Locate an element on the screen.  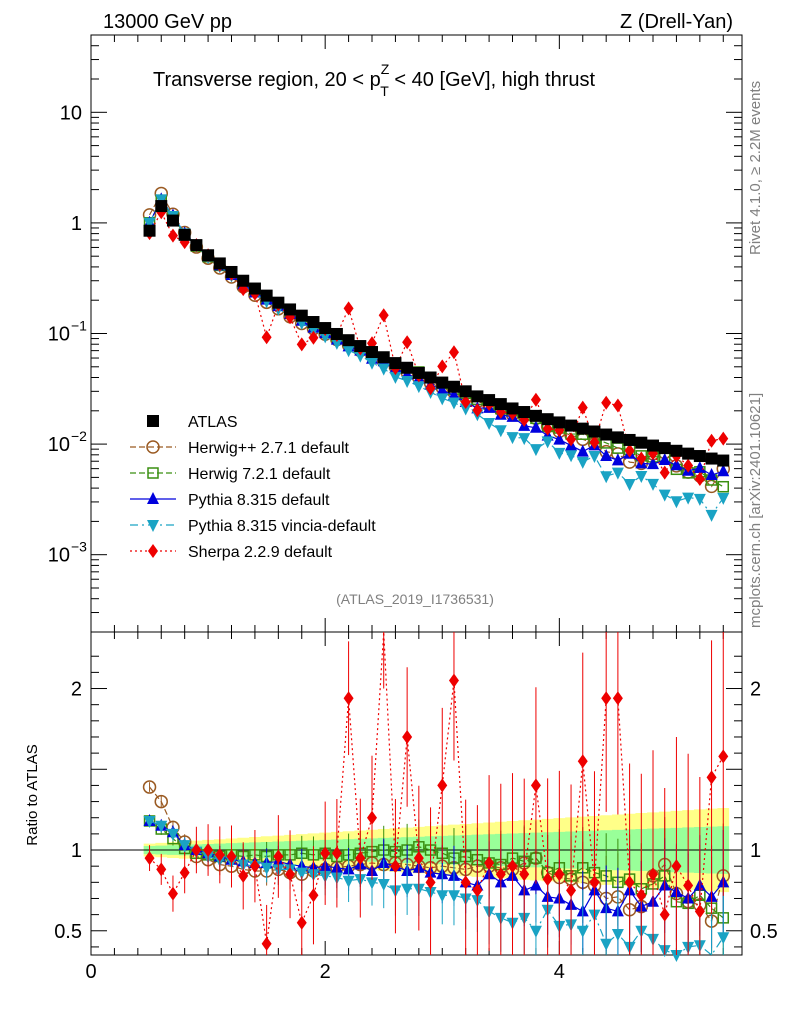
ratio-y-tick-label: 1 is located at coordinates (76, 851).